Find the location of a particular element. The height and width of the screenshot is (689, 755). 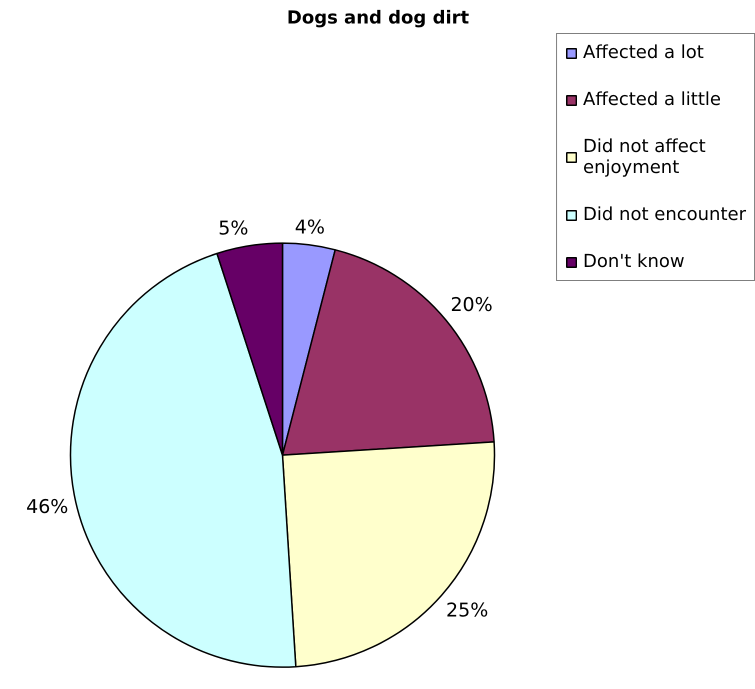

chart-title: Dogs and dog dirt is located at coordinates (378, 18).